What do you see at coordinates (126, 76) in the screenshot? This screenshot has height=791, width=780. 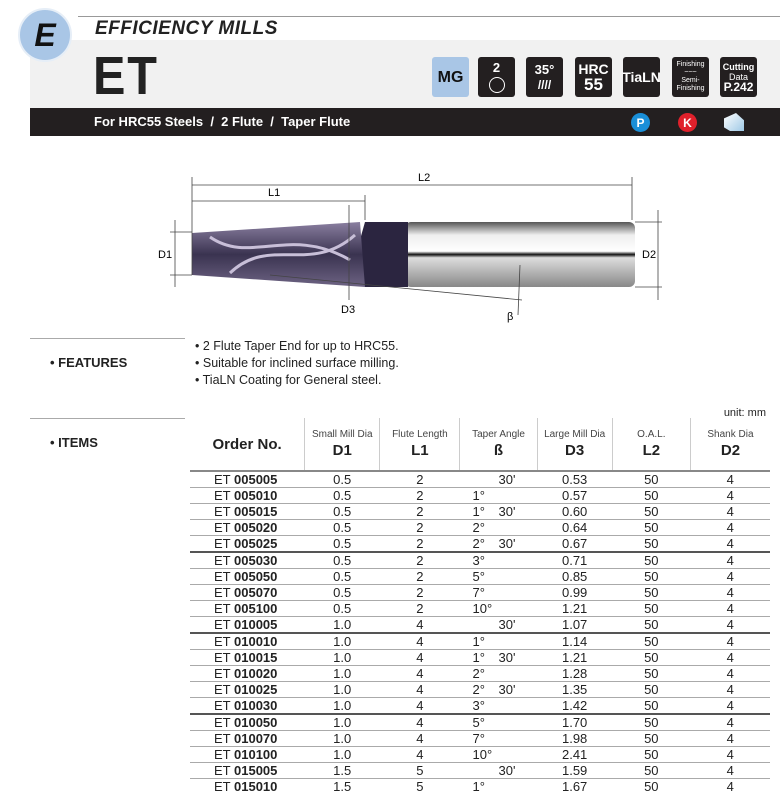 I see `model-title: ET` at bounding box center [126, 76].